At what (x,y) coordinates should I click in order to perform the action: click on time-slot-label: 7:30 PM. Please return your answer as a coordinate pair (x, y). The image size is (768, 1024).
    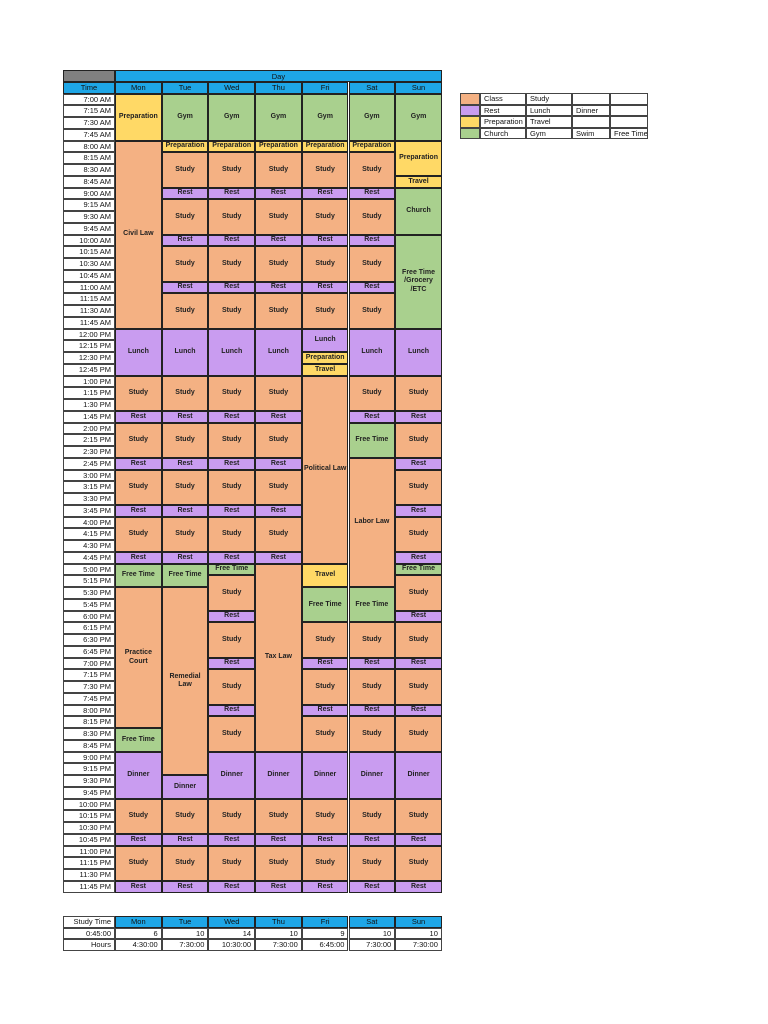
    Looking at the image, I should click on (89, 687).